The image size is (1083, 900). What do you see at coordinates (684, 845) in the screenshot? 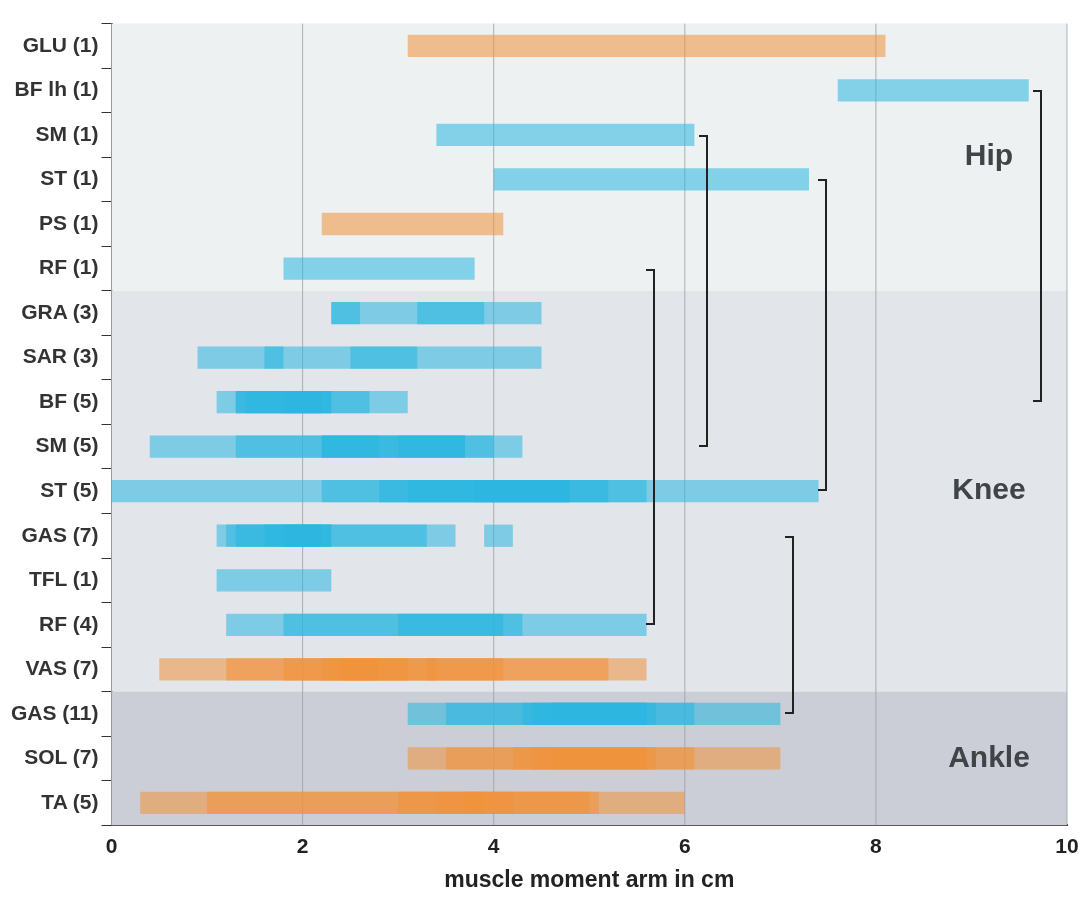
I see `x-tick-label: 6` at bounding box center [684, 845].